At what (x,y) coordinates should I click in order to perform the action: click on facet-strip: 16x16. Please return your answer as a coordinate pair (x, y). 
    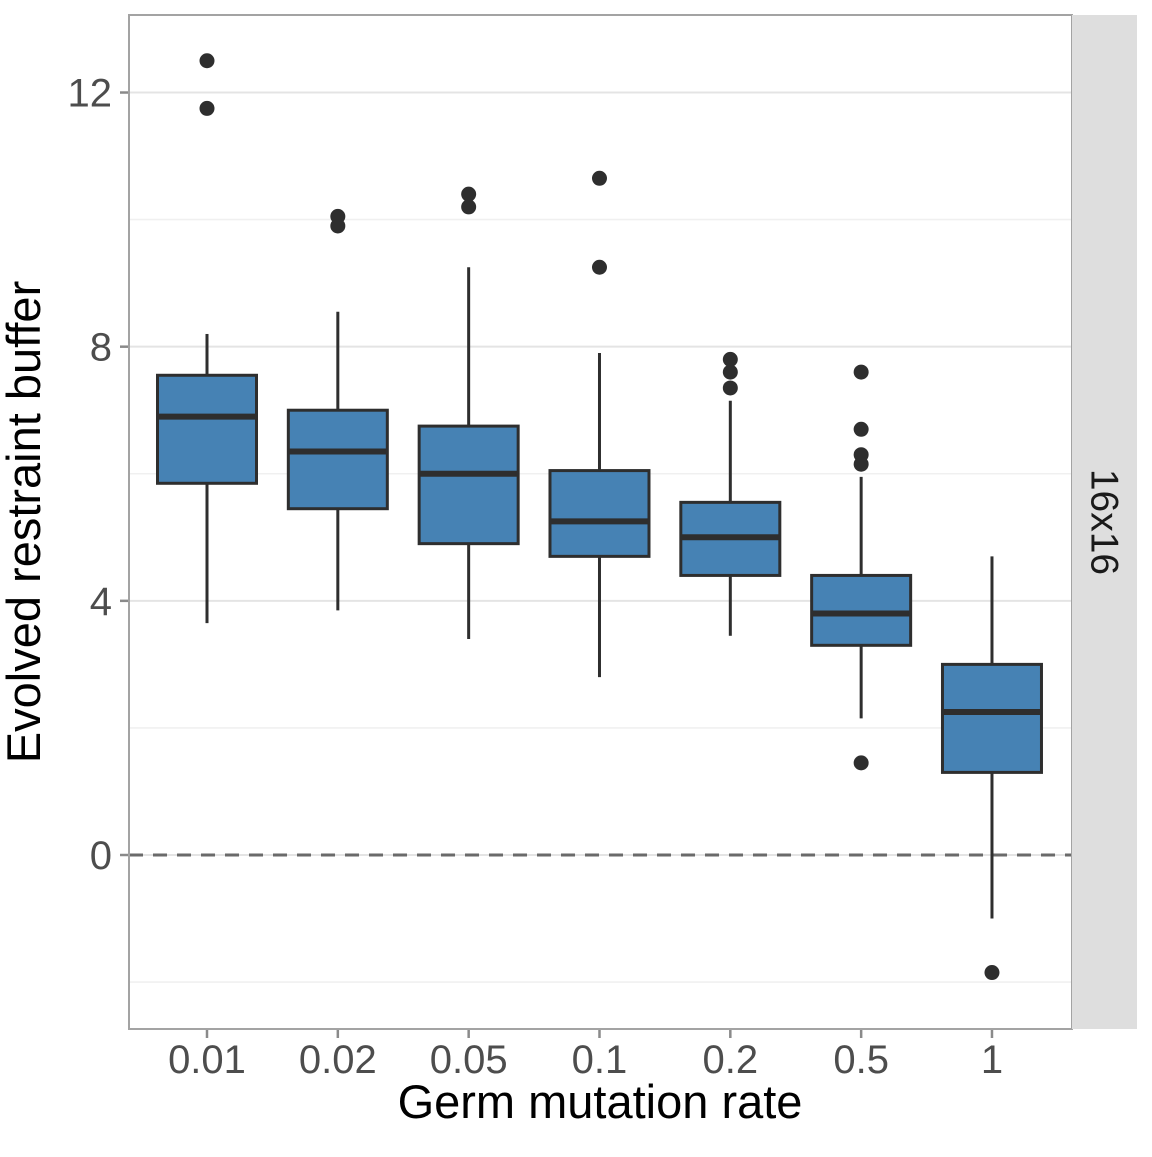
    Looking at the image, I should click on (1104, 522).